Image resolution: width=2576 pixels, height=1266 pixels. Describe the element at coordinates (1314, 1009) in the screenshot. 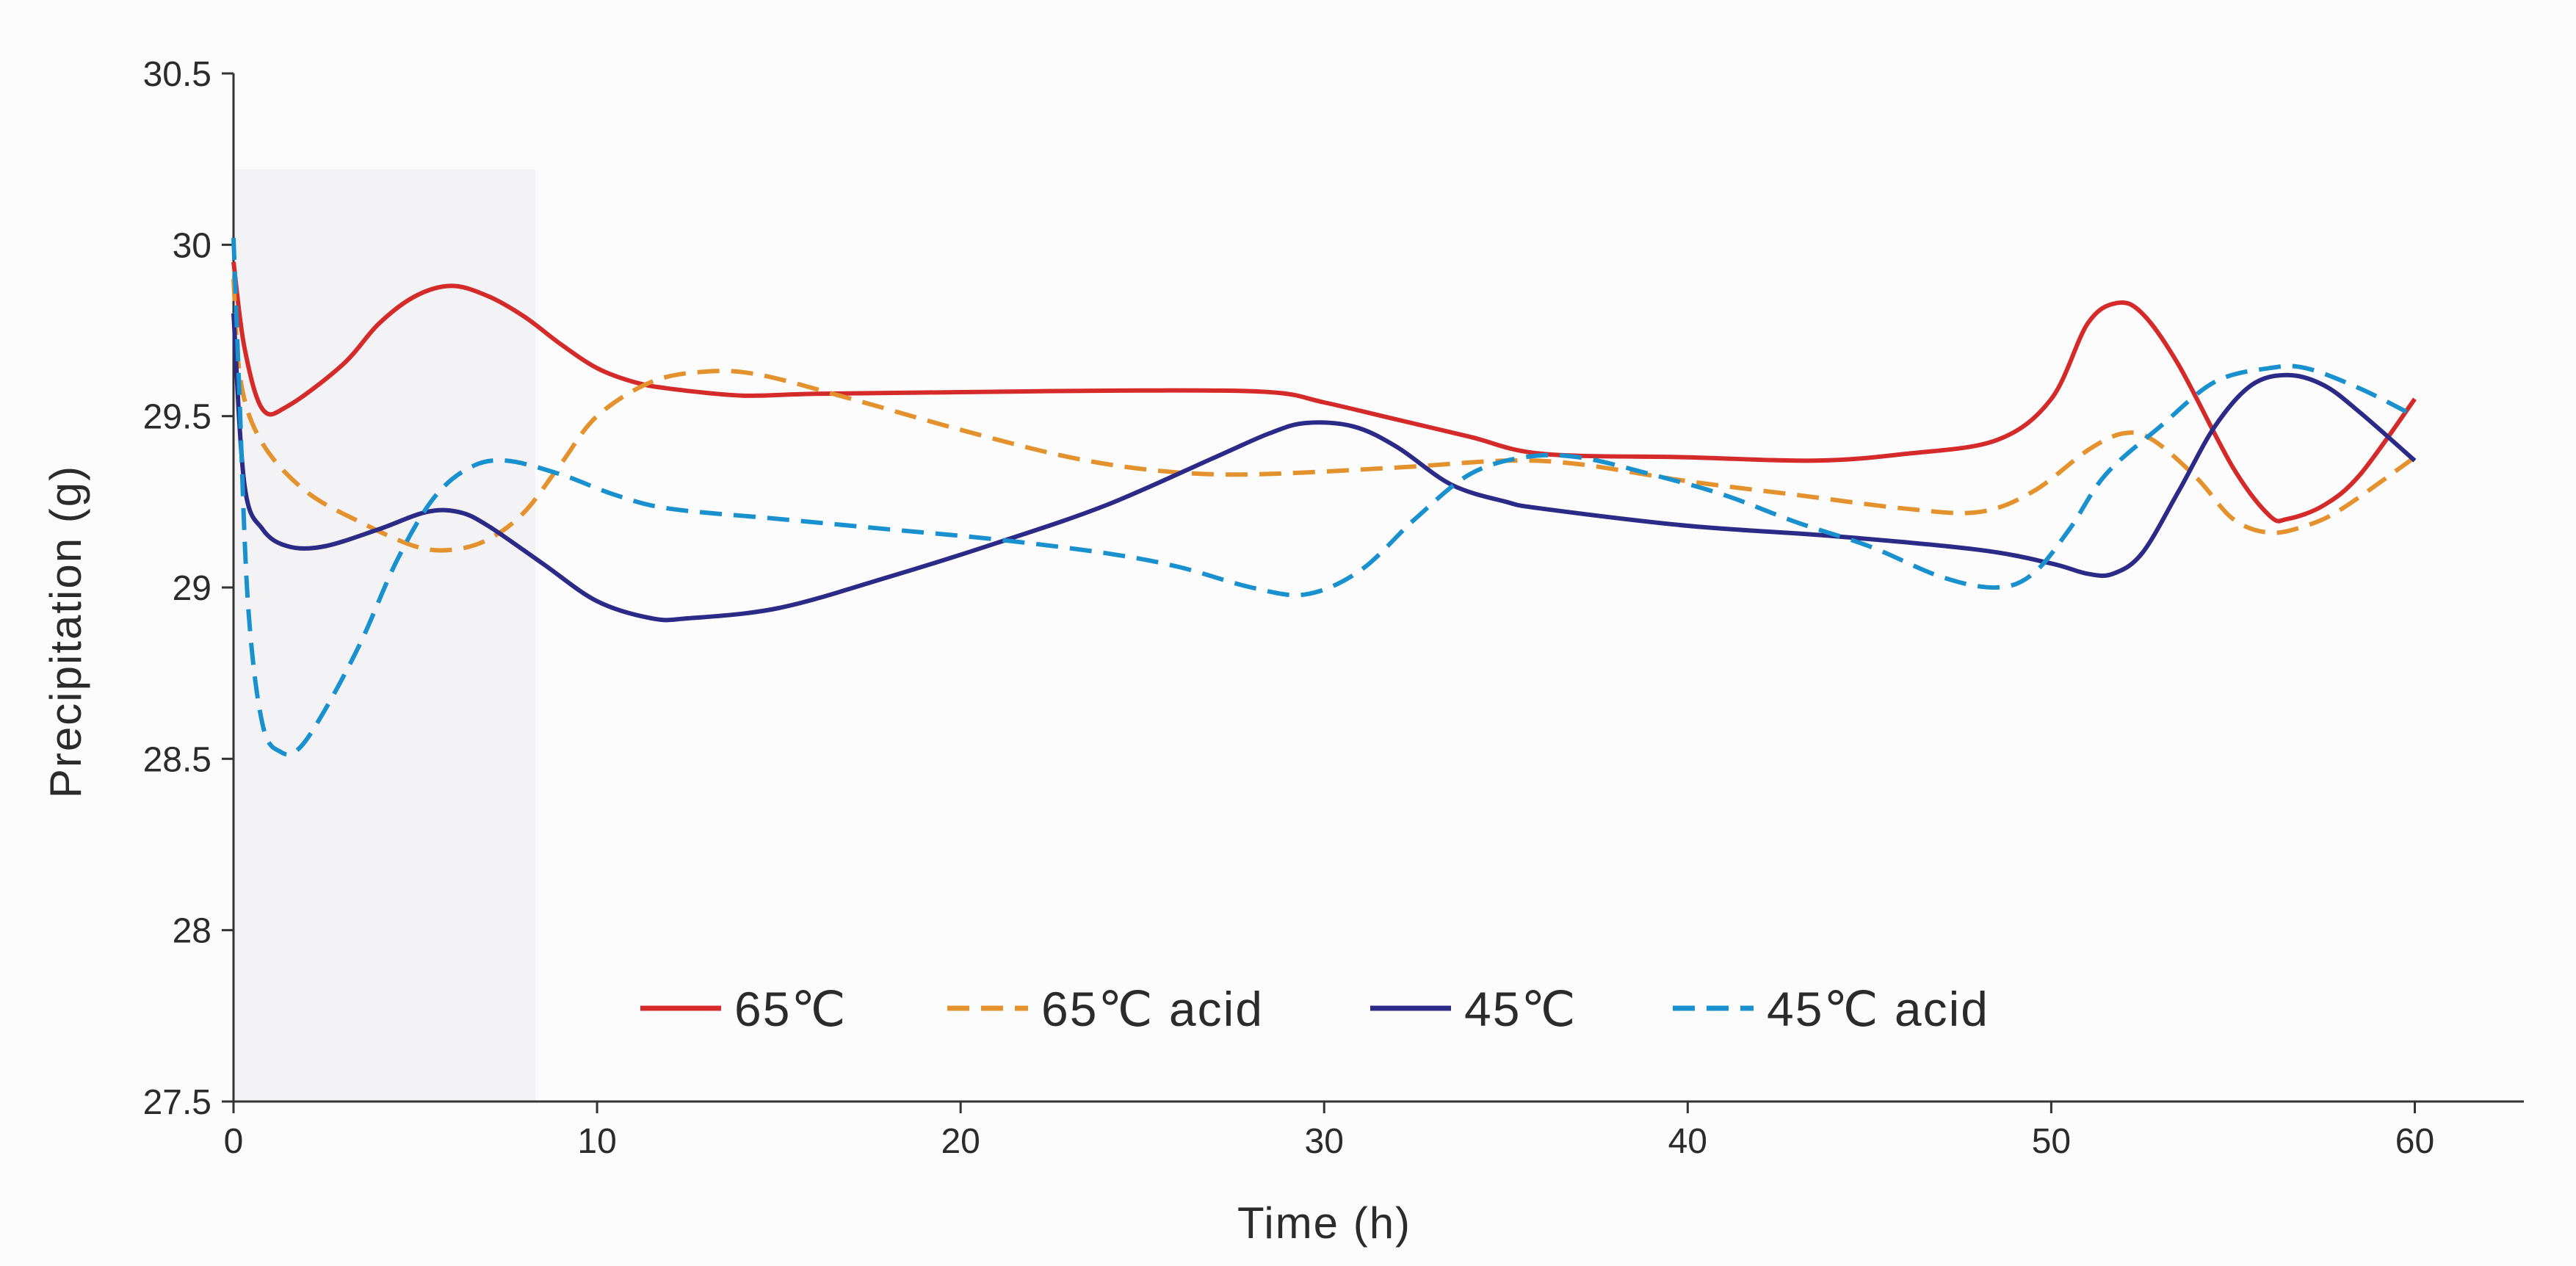

I see `legend: 65℃ 65℃ acid 45℃ 45℃ acid` at that location.